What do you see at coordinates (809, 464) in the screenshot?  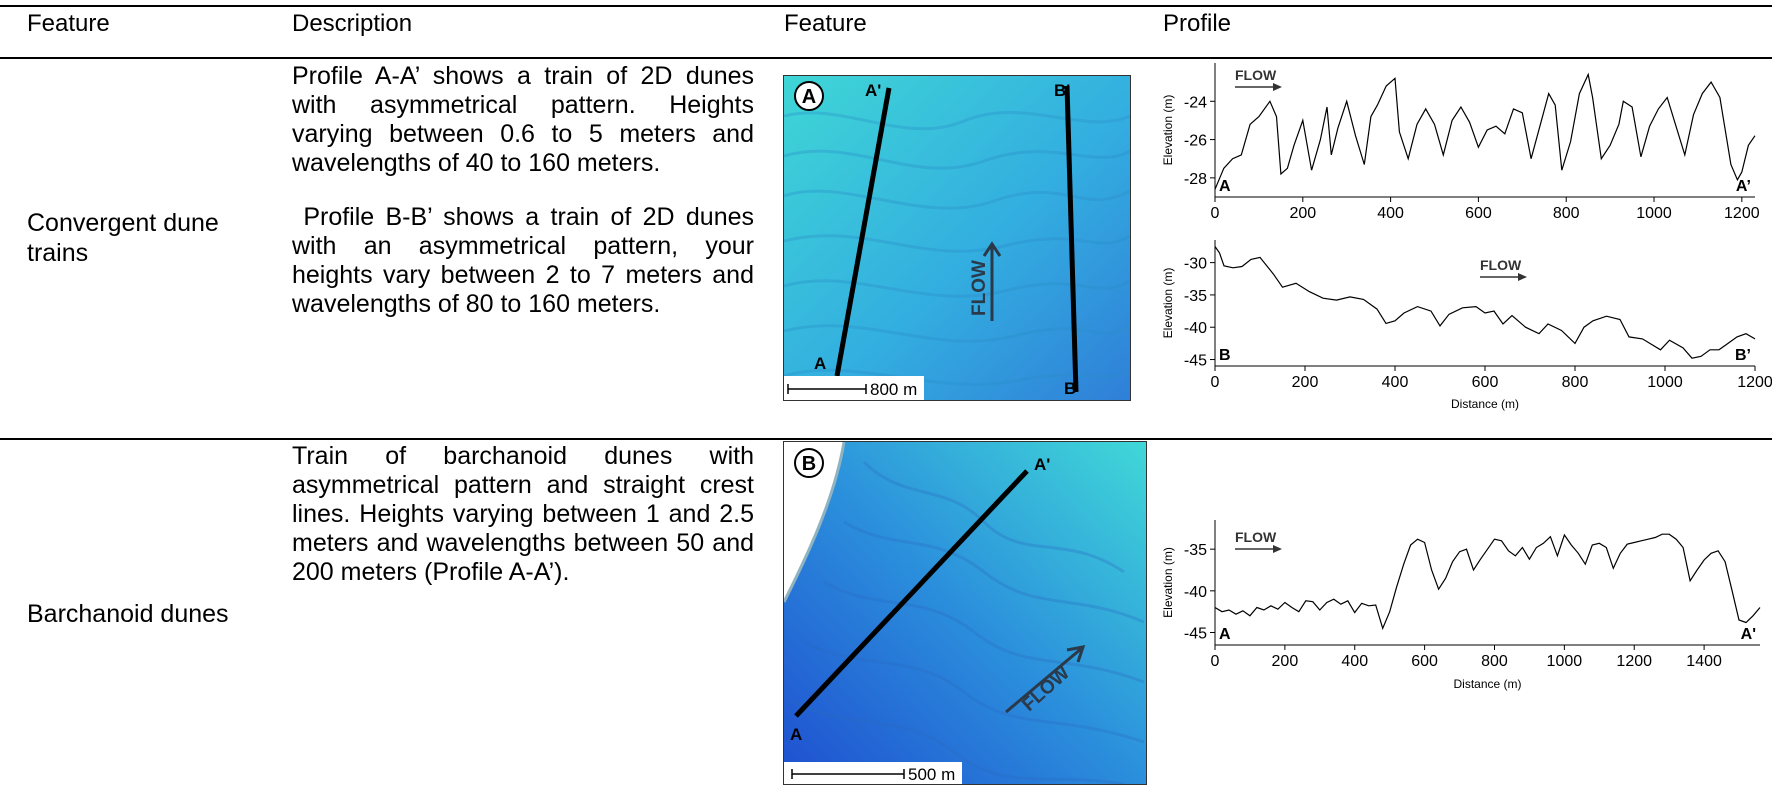 I see `panel-label-b: B` at bounding box center [809, 464].